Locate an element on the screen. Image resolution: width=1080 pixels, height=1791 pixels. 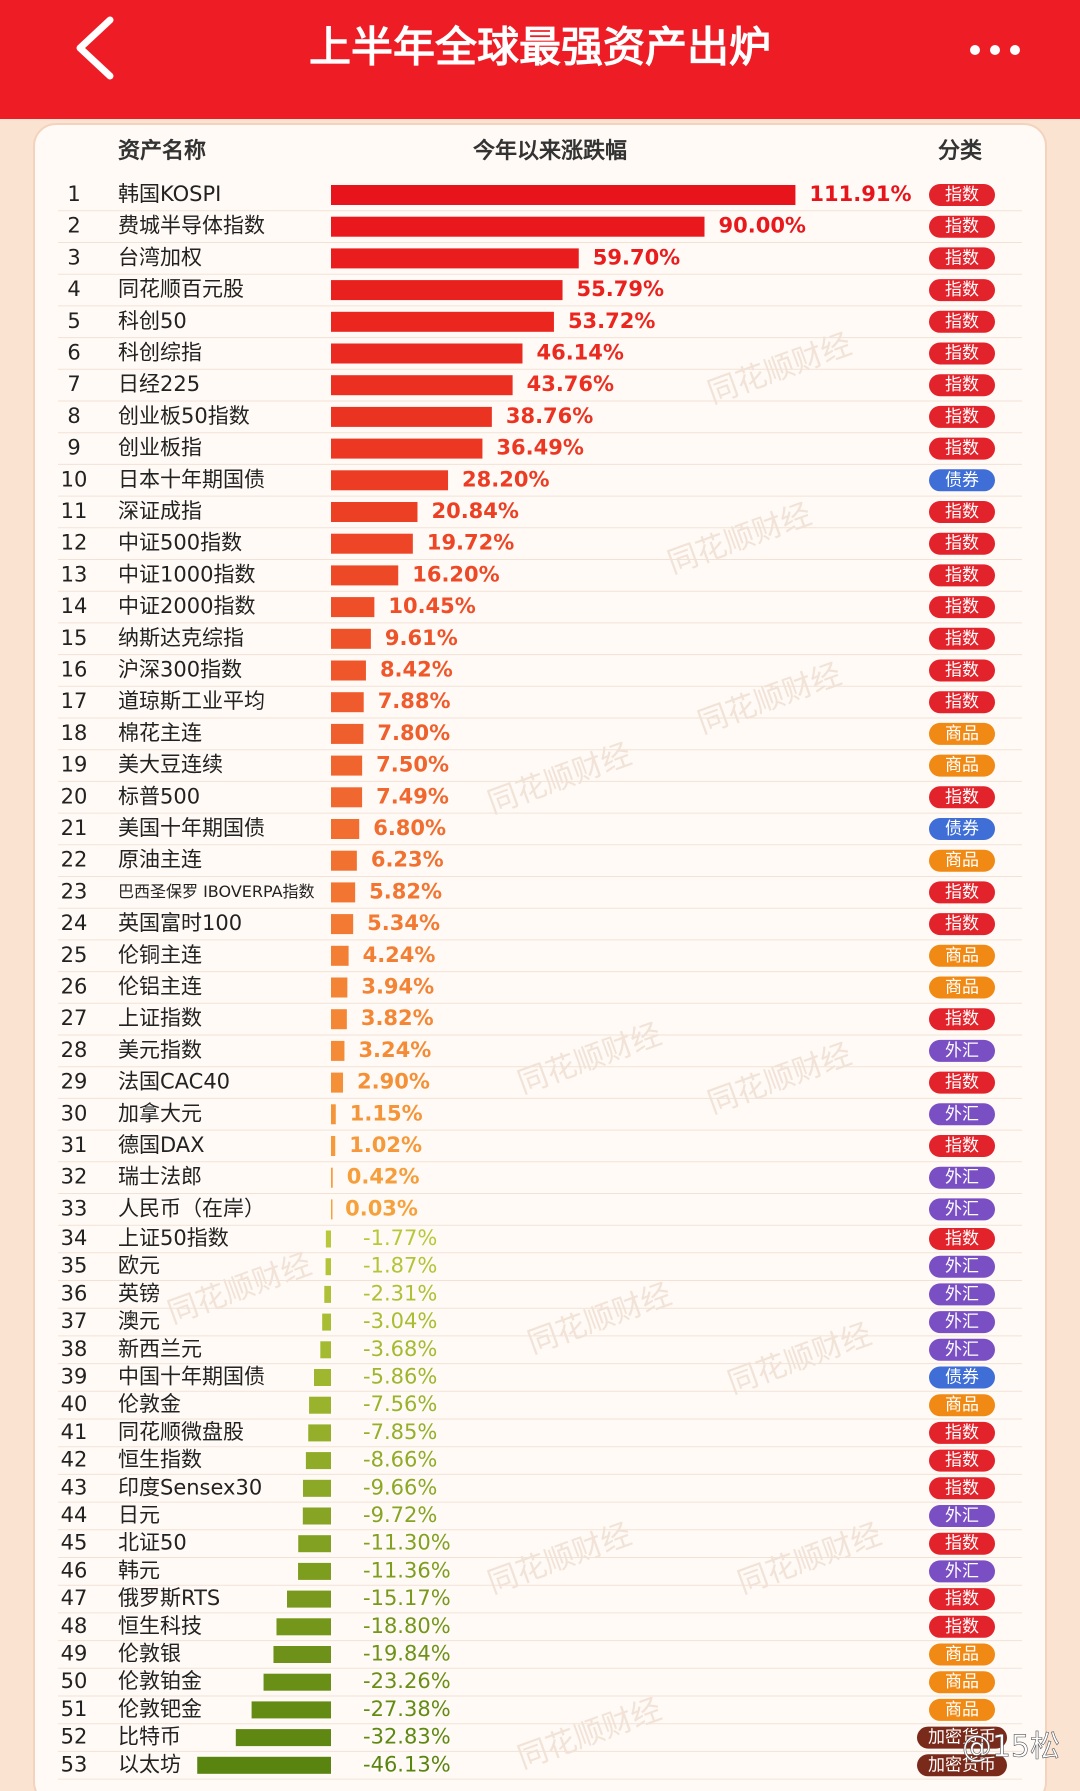
value-label: -9.72% is located at coordinates (400, 1515).